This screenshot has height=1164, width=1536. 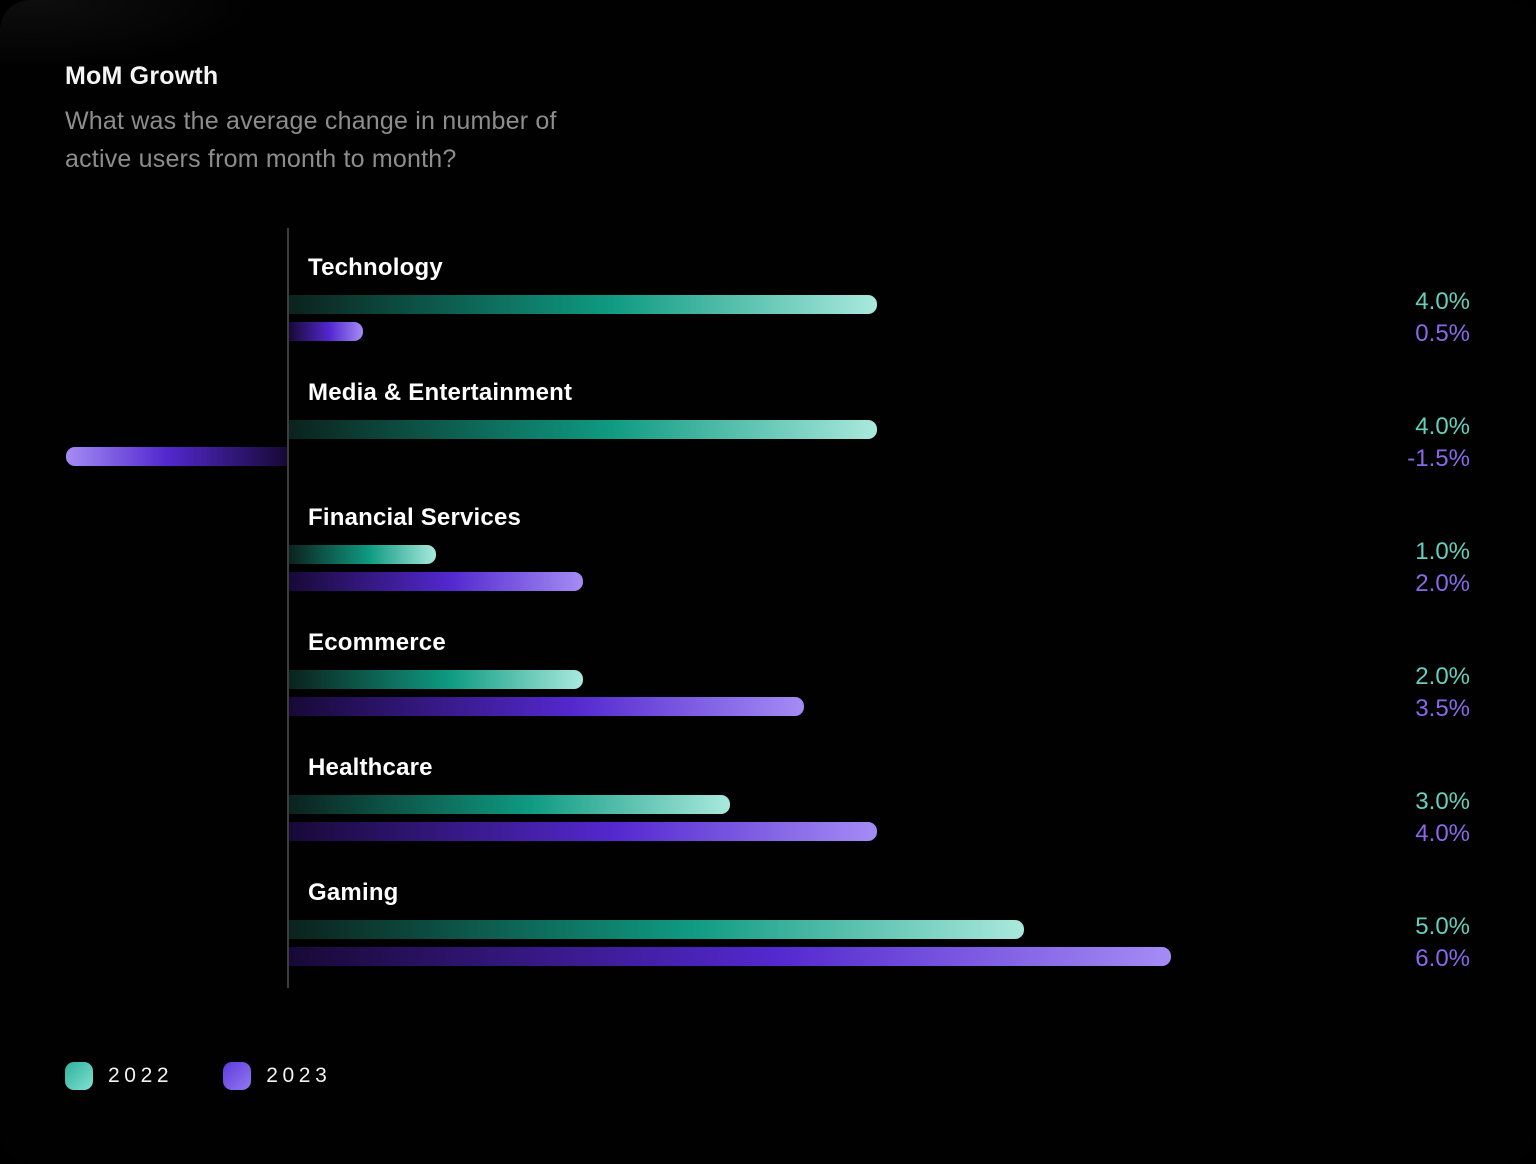 What do you see at coordinates (237, 1076) in the screenshot?
I see `legend-swatch-2023-icon` at bounding box center [237, 1076].